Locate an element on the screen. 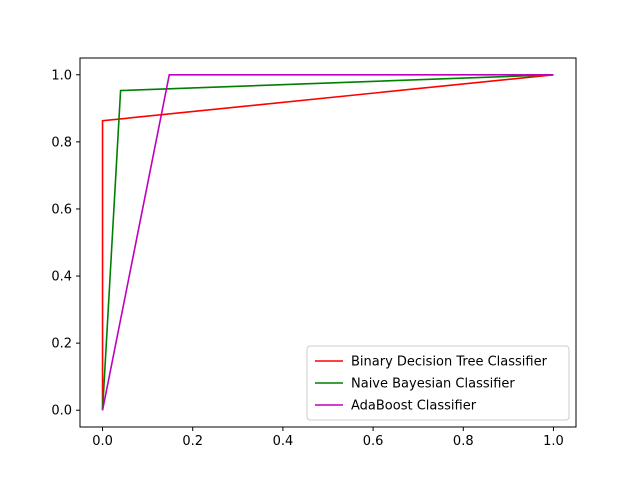 The height and width of the screenshot is (480, 640). legend-box is located at coordinates (438, 383).